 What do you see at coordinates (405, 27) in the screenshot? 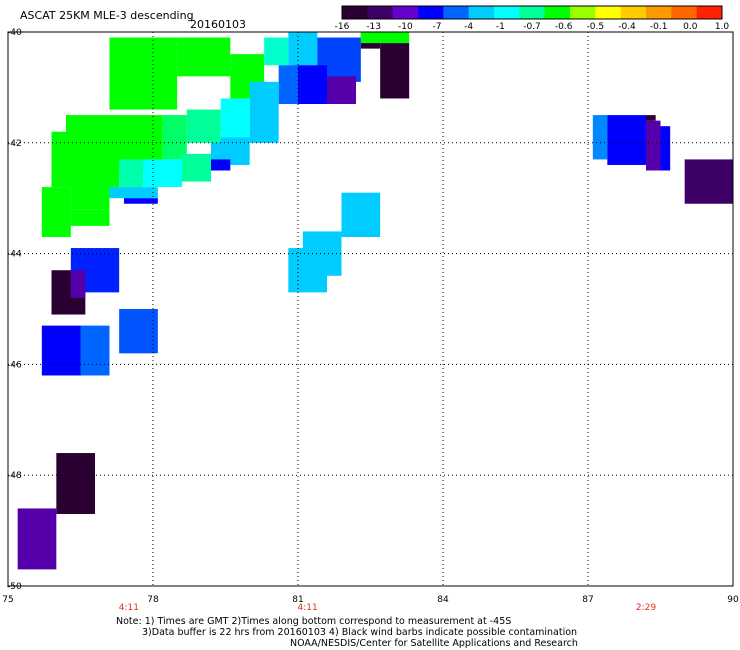
I see `colorbar-label: -10` at bounding box center [405, 27].